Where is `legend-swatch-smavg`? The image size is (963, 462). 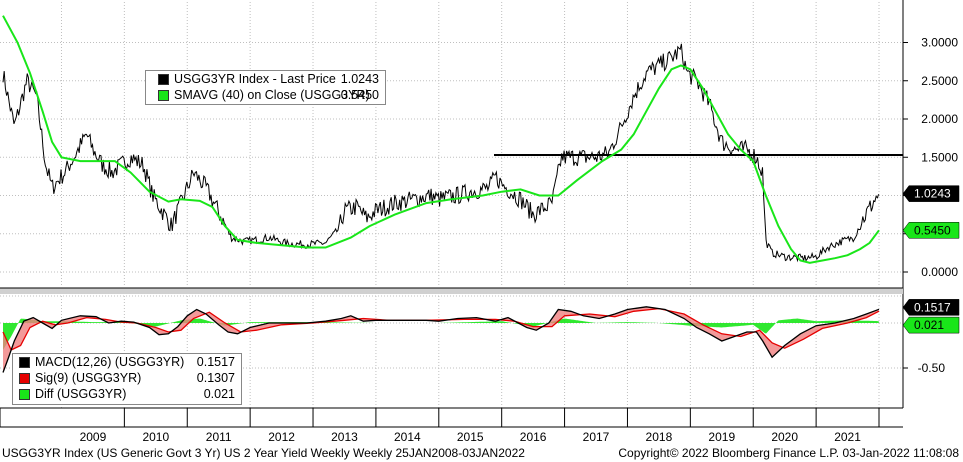
legend-swatch-smavg is located at coordinates (163, 95).